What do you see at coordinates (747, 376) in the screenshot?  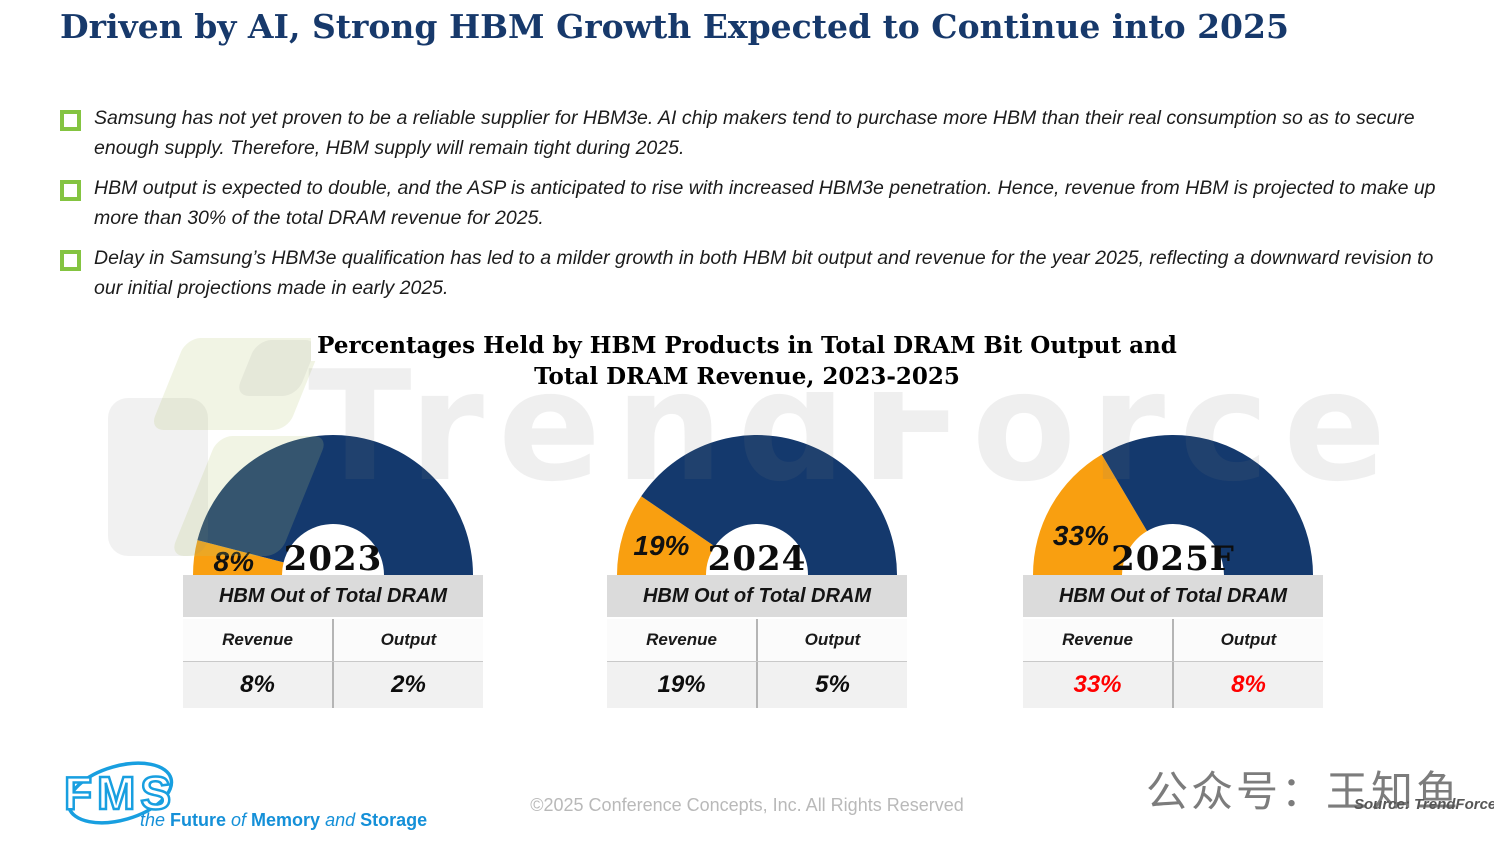 I see `chart-title-line2: Total DRAM Revenue, 2023-2025` at bounding box center [747, 376].